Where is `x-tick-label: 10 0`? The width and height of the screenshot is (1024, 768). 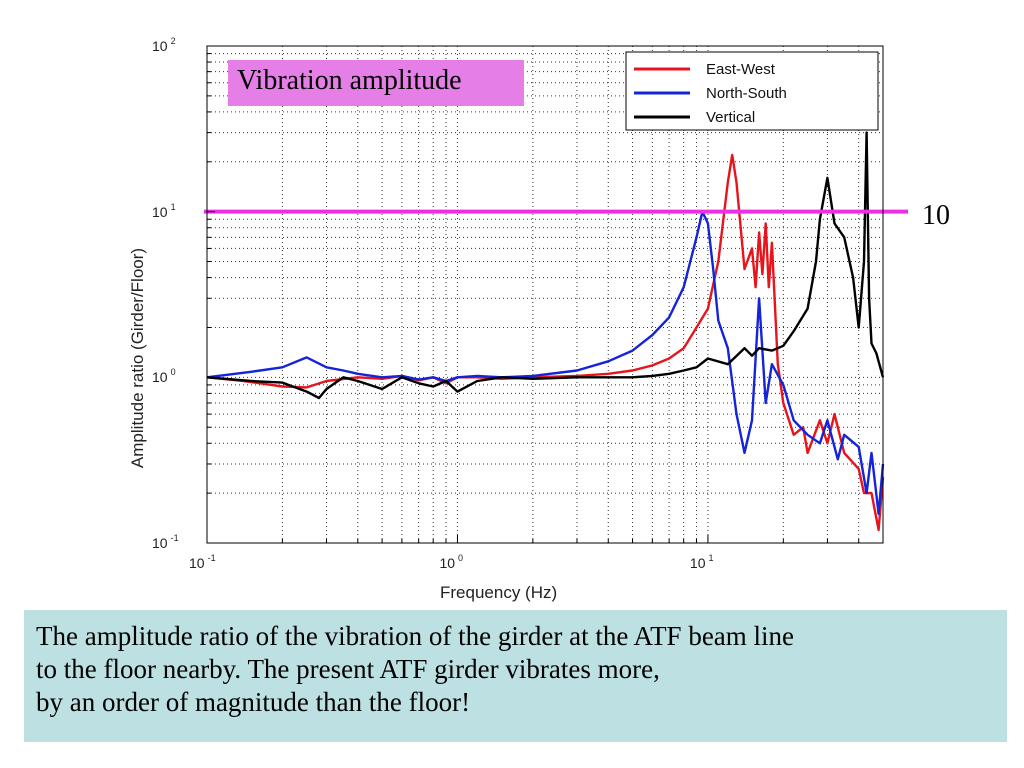 x-tick-label: 10 0 is located at coordinates (451, 562).